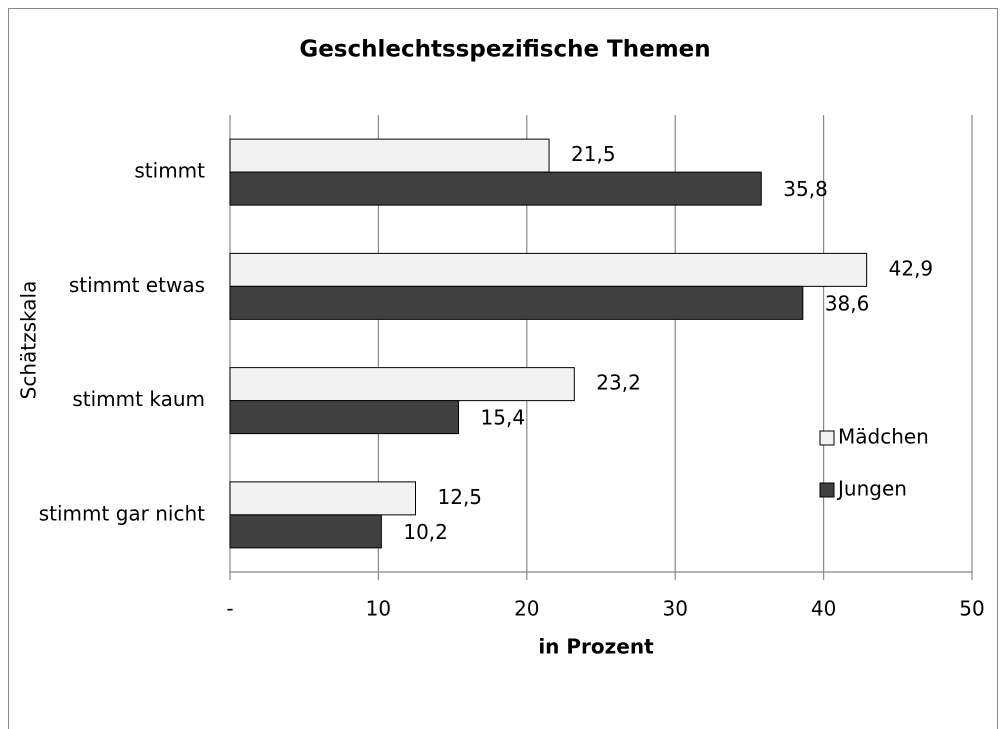 This screenshot has height=729, width=1007. Describe the element at coordinates (674, 609) in the screenshot. I see `x-tick-label: 30` at that location.